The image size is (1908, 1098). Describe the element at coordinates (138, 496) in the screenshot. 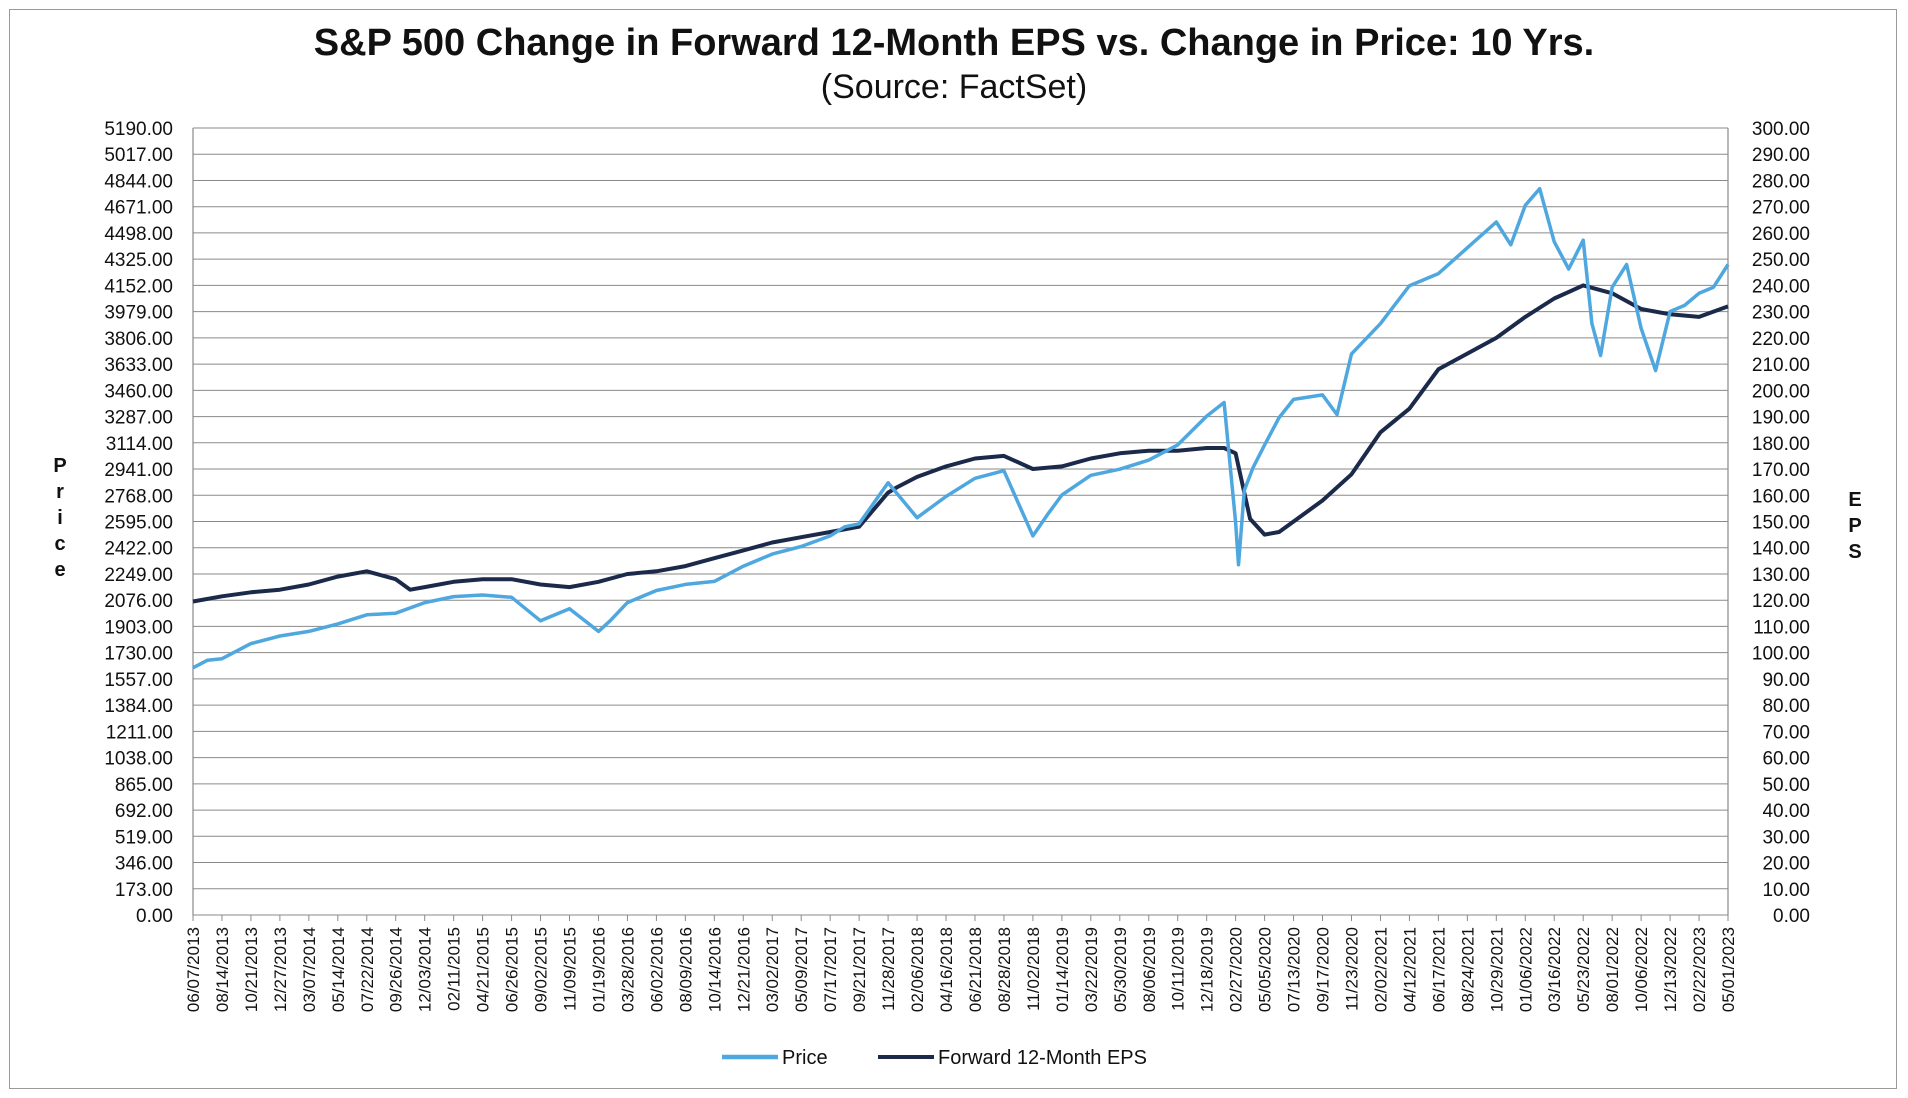

I see `y-left-tick-label: 2768.00` at that location.